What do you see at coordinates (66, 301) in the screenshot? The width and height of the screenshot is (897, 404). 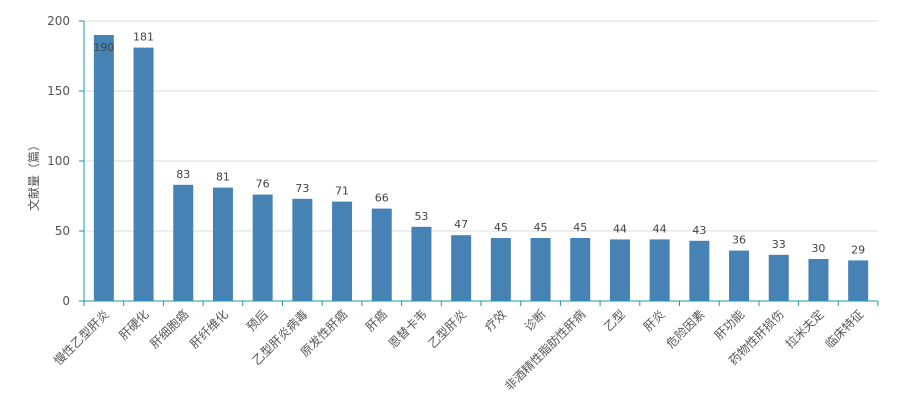 I see `y-tick-label: 0` at bounding box center [66, 301].